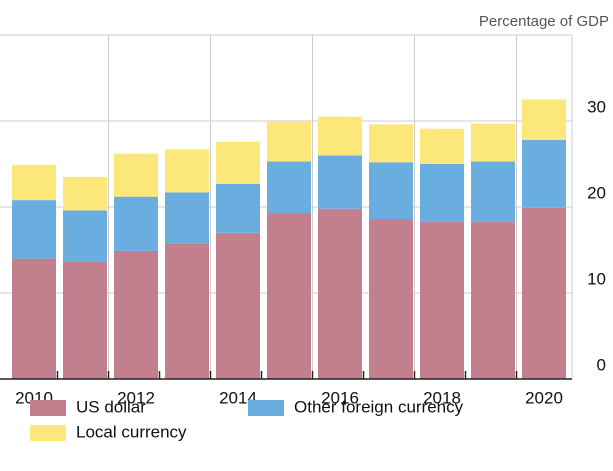 Image resolution: width=613 pixels, height=471 pixels. Describe the element at coordinates (596, 106) in the screenshot. I see `y-tick-label: 30` at that location.